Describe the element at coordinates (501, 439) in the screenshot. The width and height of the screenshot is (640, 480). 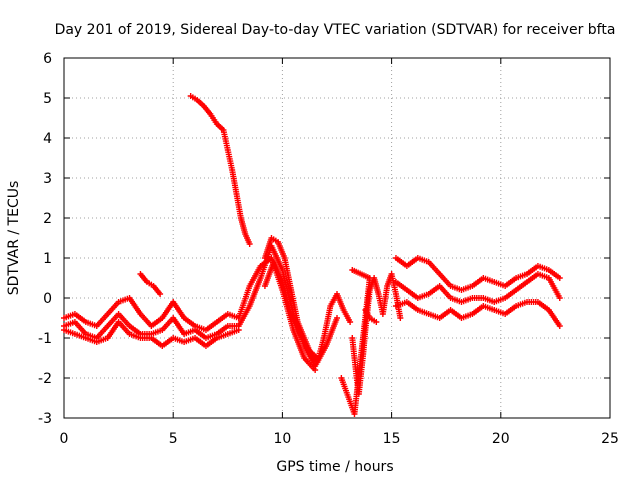
I see `x-tick-label: 20` at that location.